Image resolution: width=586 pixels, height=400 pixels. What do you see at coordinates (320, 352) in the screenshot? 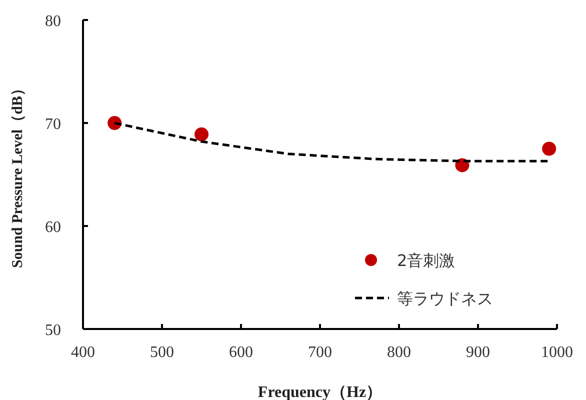
I see `x-tick-label: 700` at bounding box center [320, 352].